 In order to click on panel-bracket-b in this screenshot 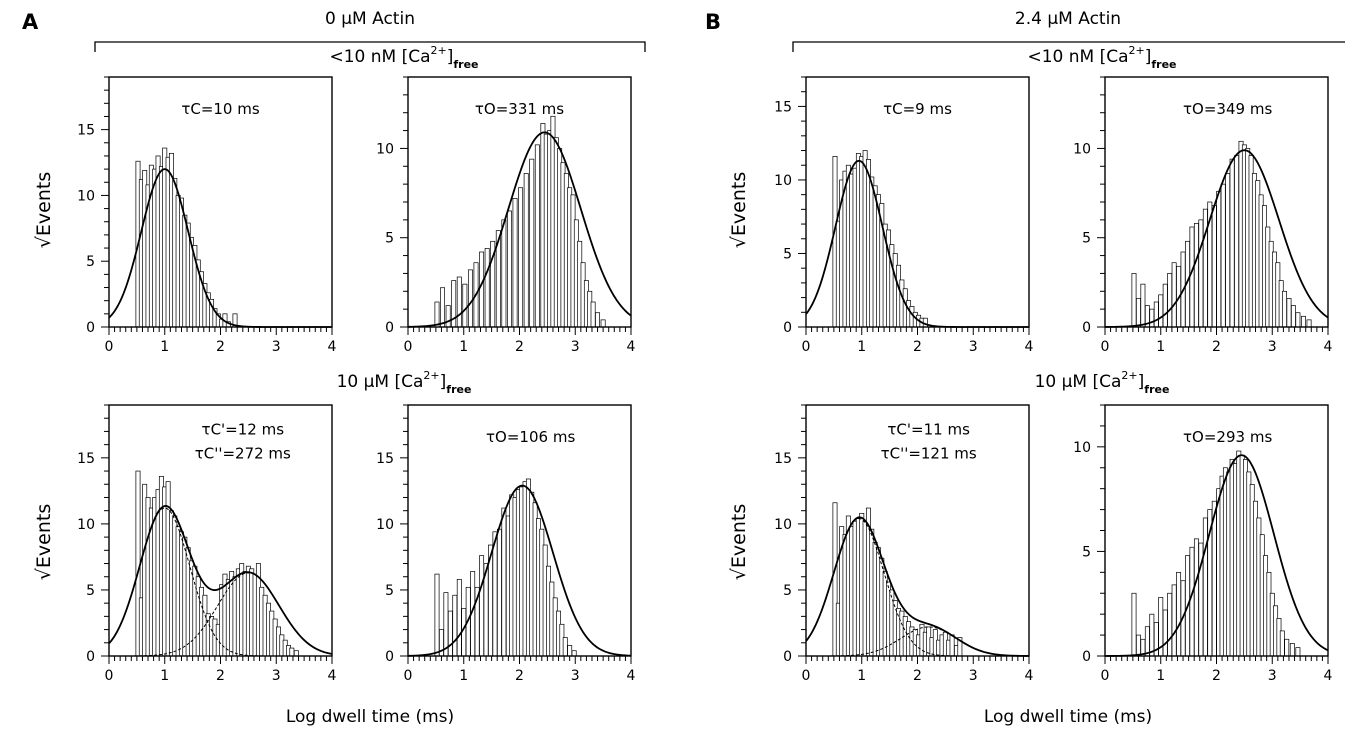, I will do `click(1068, 46)`.